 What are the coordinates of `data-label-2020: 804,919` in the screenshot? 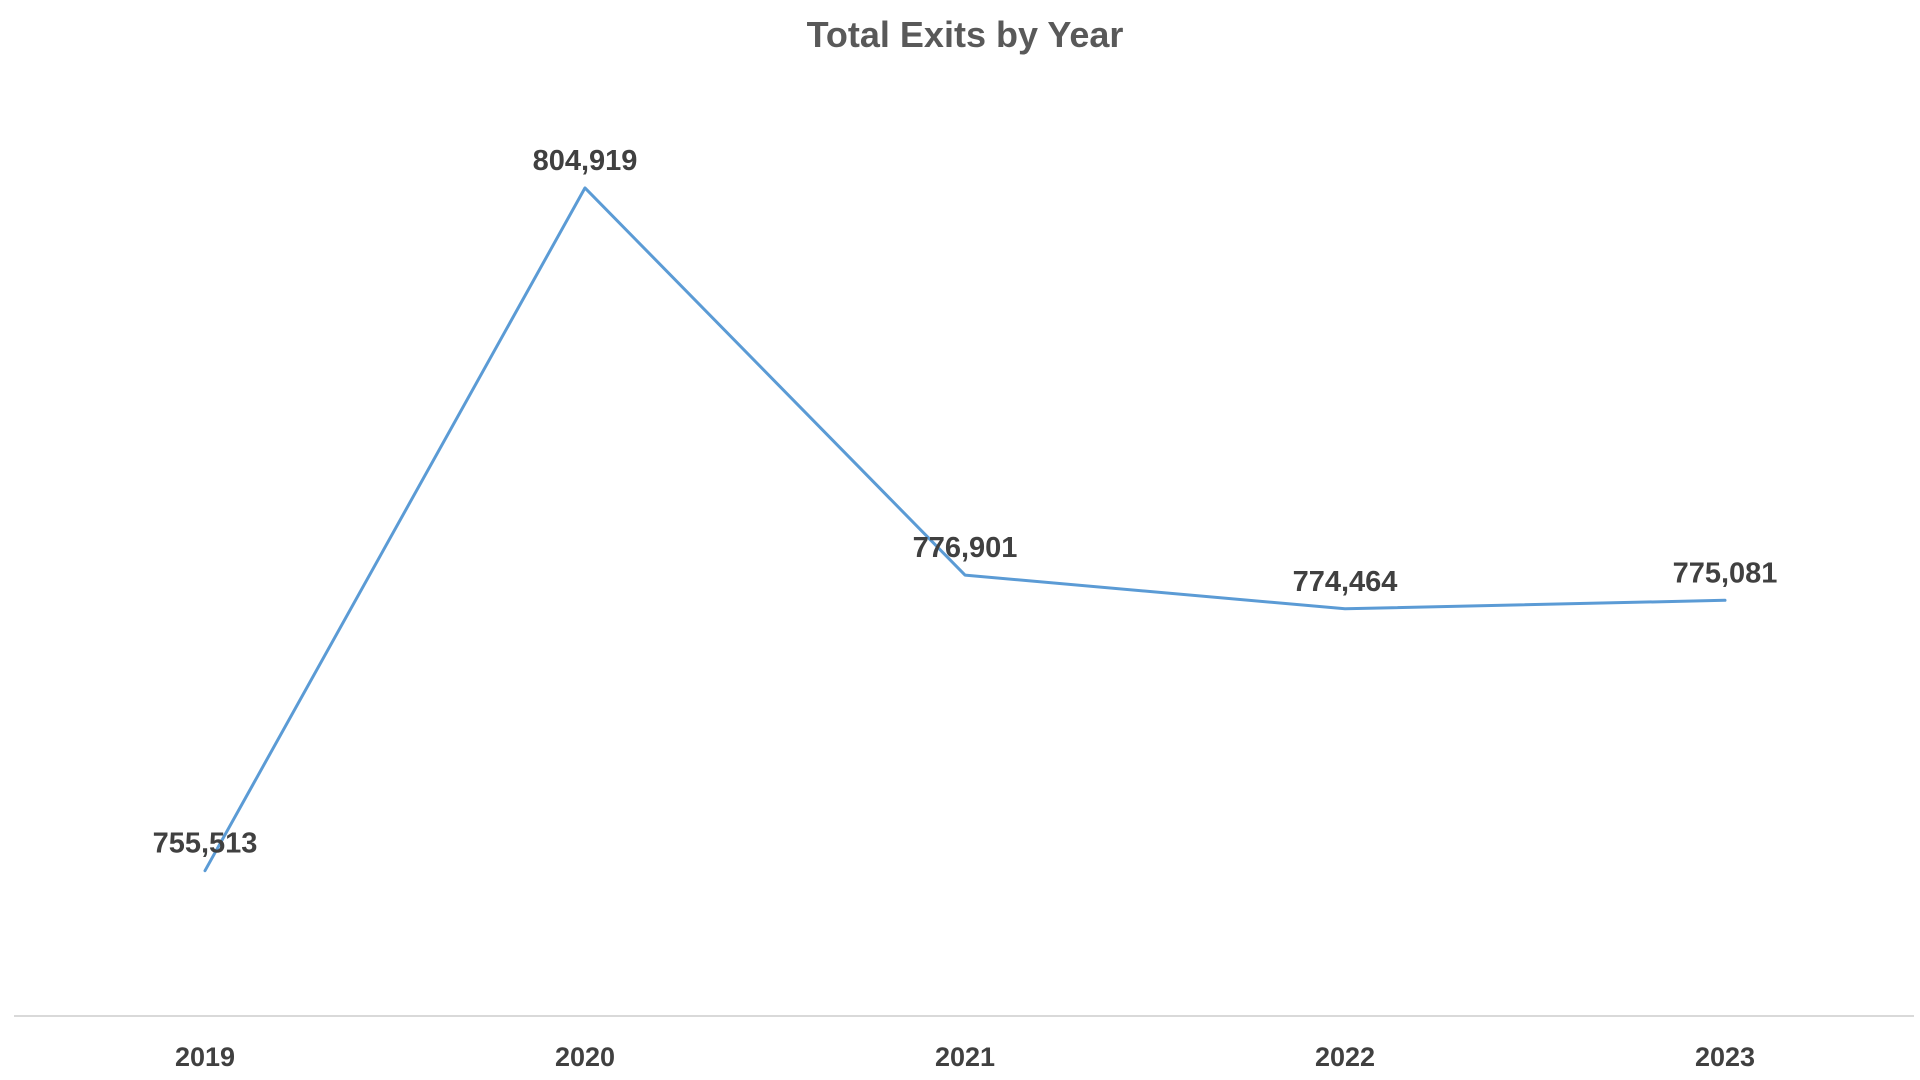 It's located at (585, 161).